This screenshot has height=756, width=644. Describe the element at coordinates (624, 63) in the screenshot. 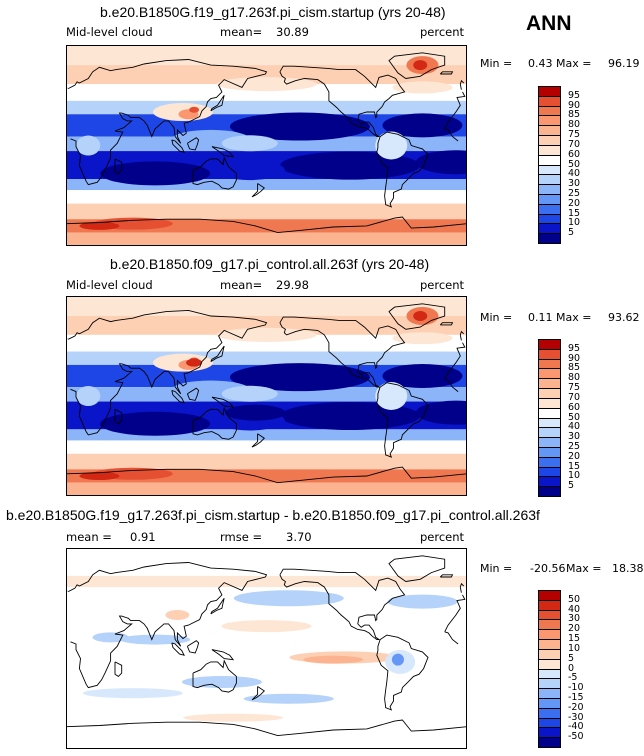

I see `panel1-max-value: 96.19` at that location.